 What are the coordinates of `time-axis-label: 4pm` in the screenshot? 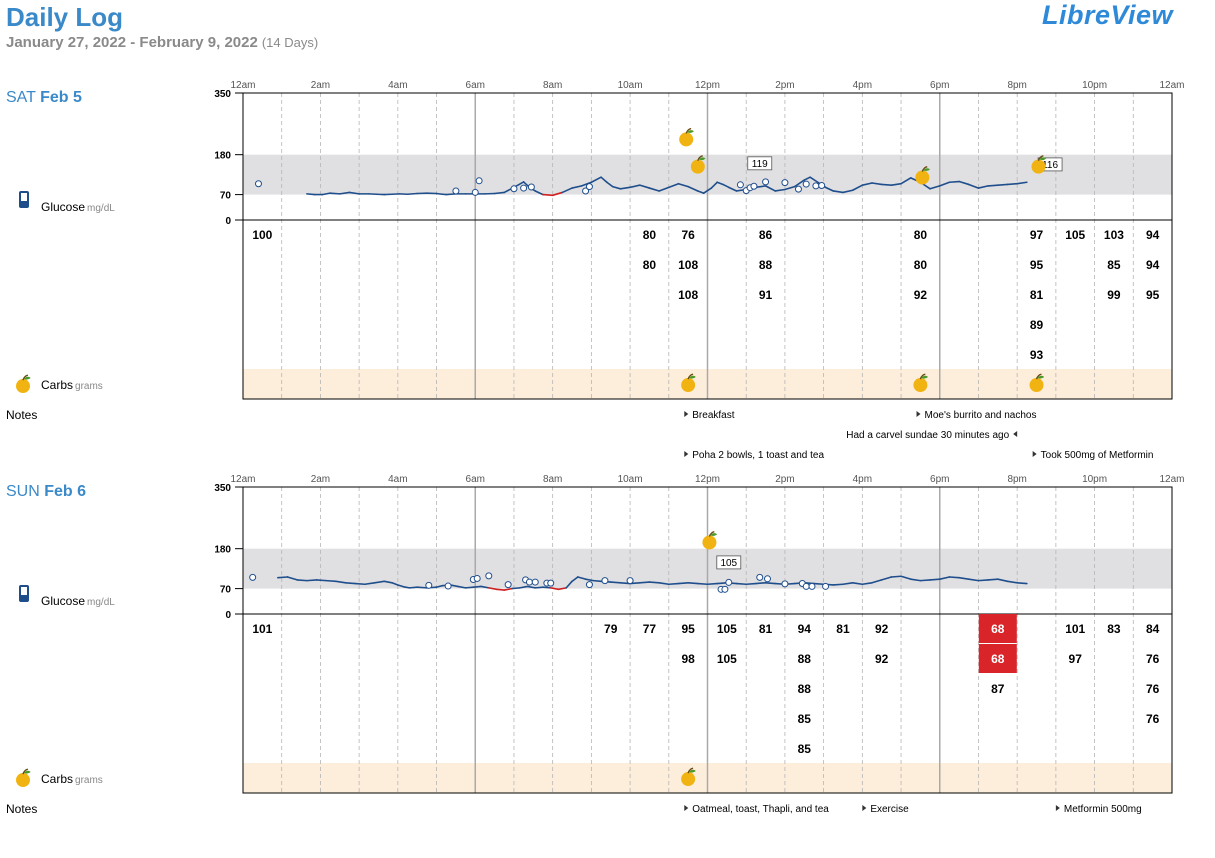 It's located at (862, 85).